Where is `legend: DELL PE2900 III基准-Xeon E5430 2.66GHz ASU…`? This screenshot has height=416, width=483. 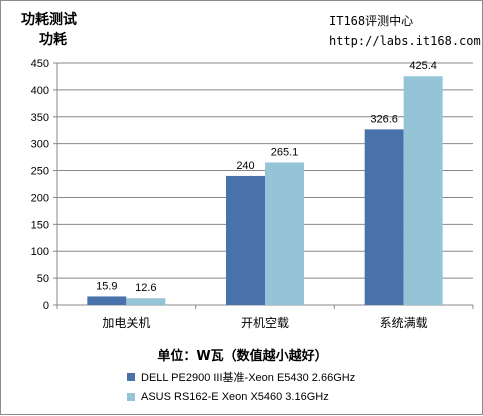 legend: DELL PE2900 III基准-Xeon E5430 2.66GHz ASU… is located at coordinates (241, 387).